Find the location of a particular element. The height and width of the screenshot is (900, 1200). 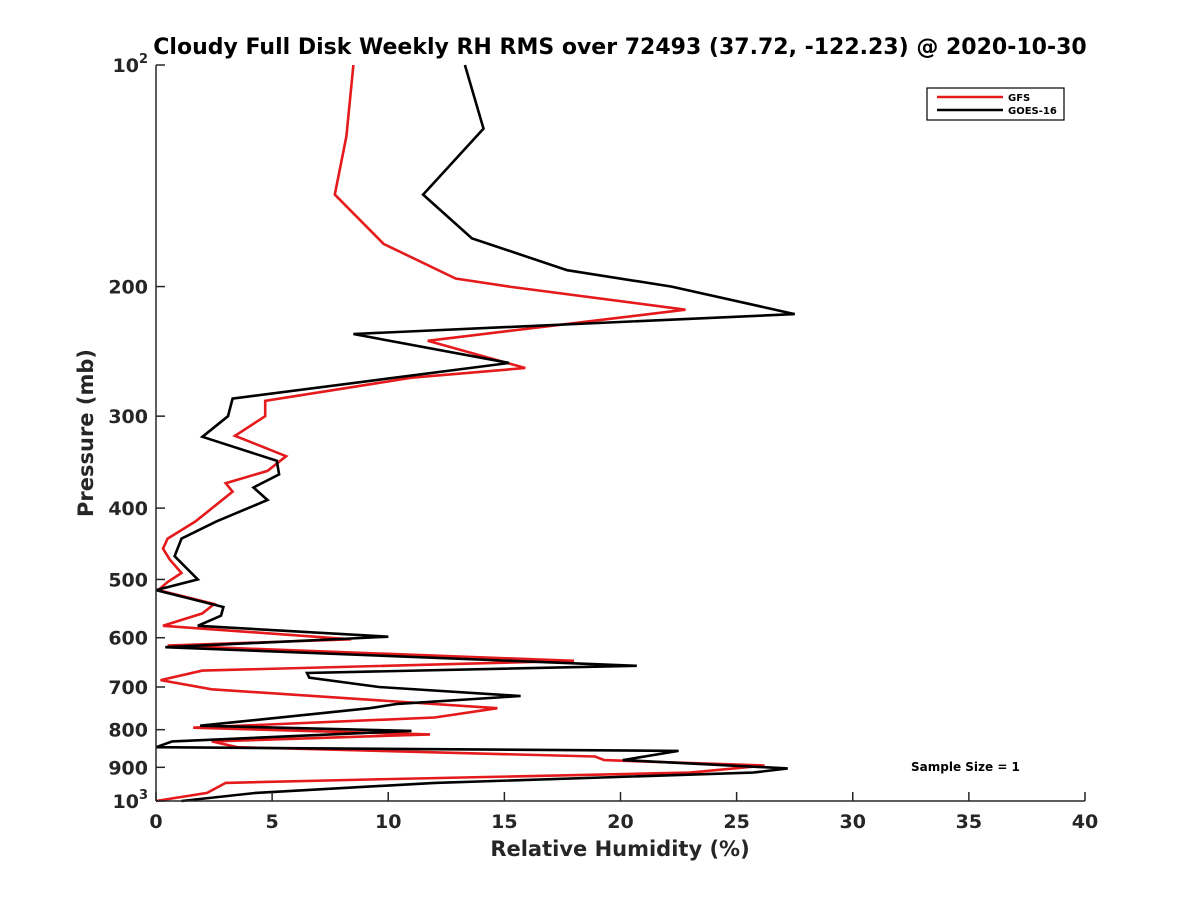

x-ticks: 0 5 10 15 20 25 30 35 40 is located at coordinates (623, 812).